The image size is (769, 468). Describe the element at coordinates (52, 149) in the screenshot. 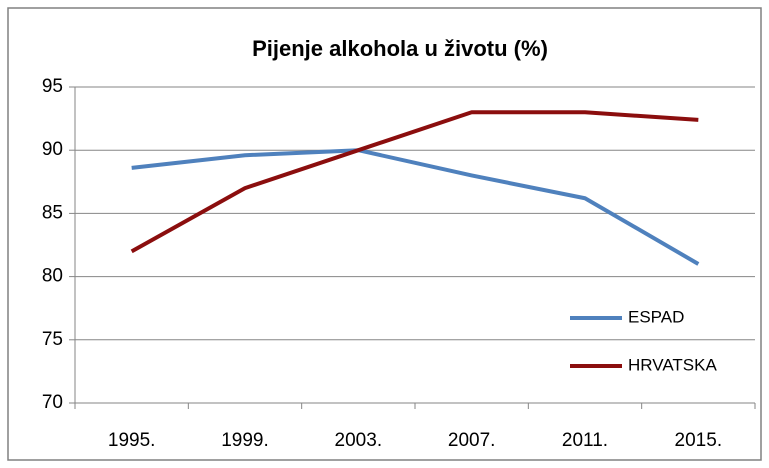

I see `y-tick-label: 90` at that location.